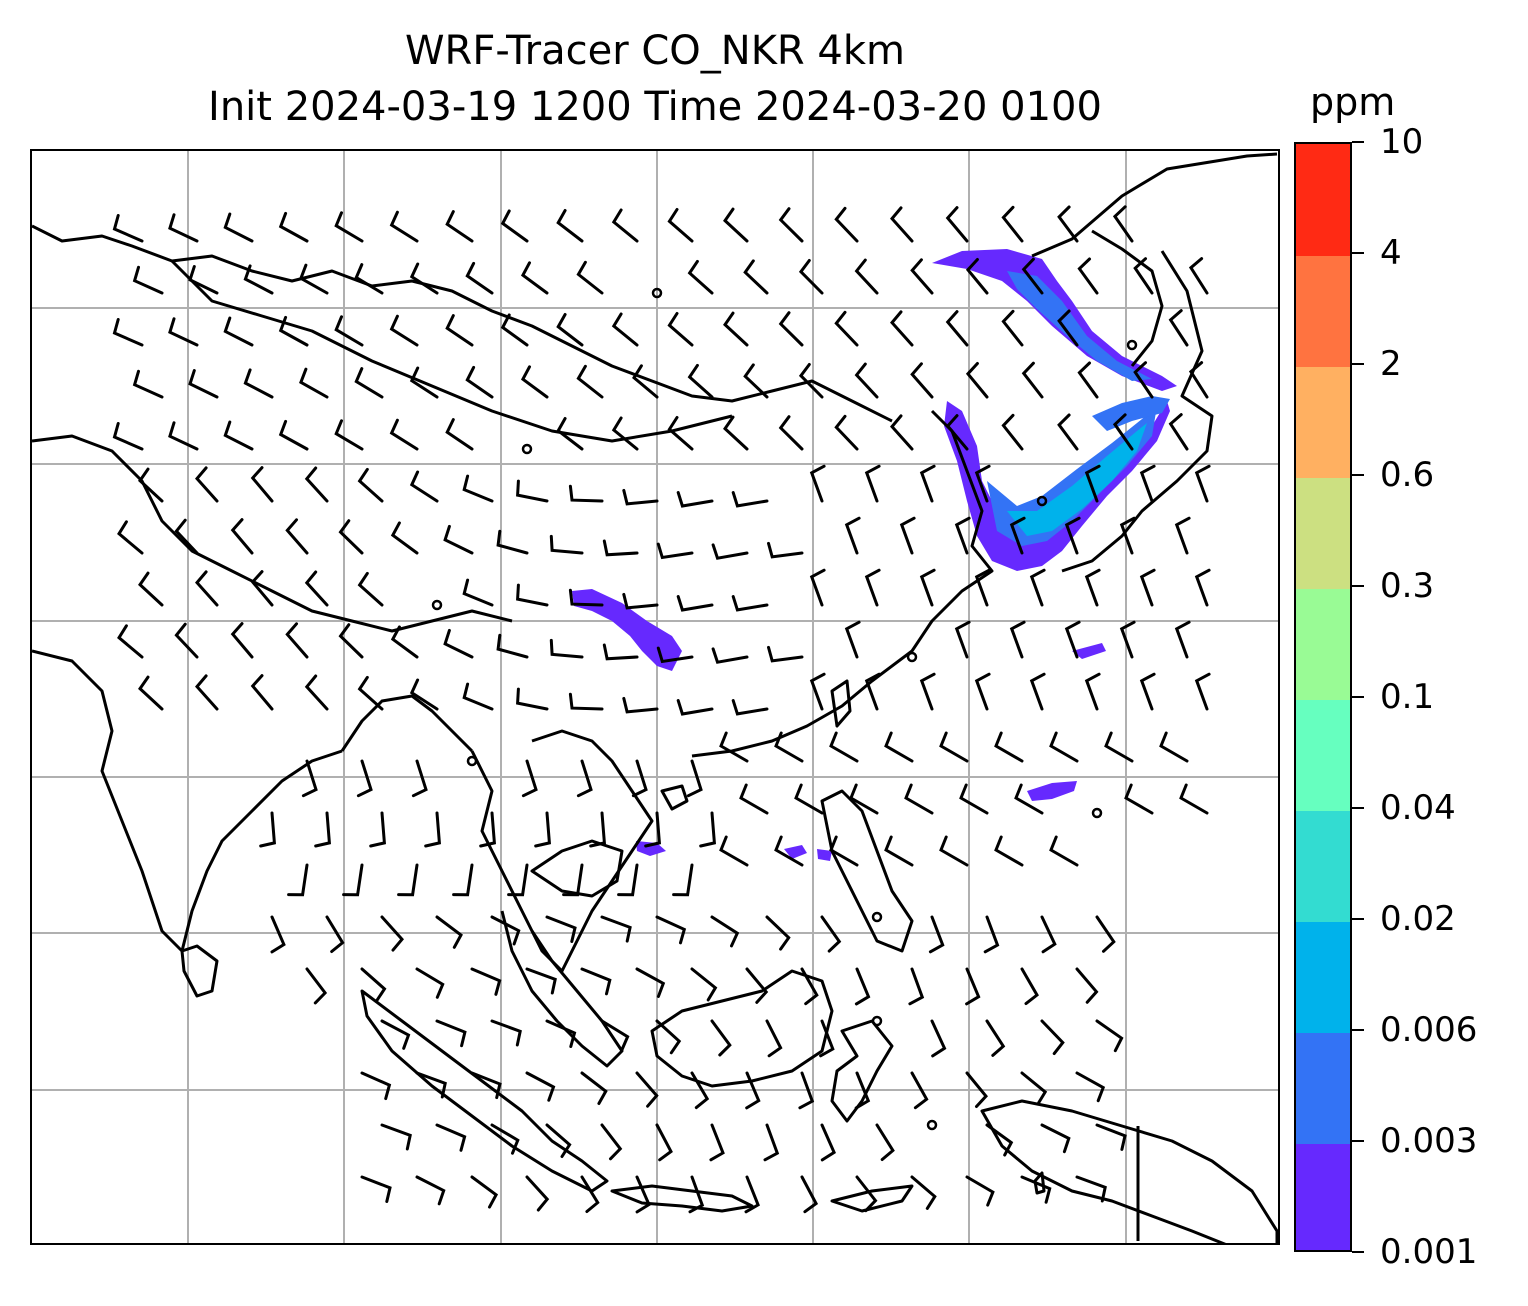 The image size is (1528, 1306). I want to click on coast-sumatra, so click(484, 1091).